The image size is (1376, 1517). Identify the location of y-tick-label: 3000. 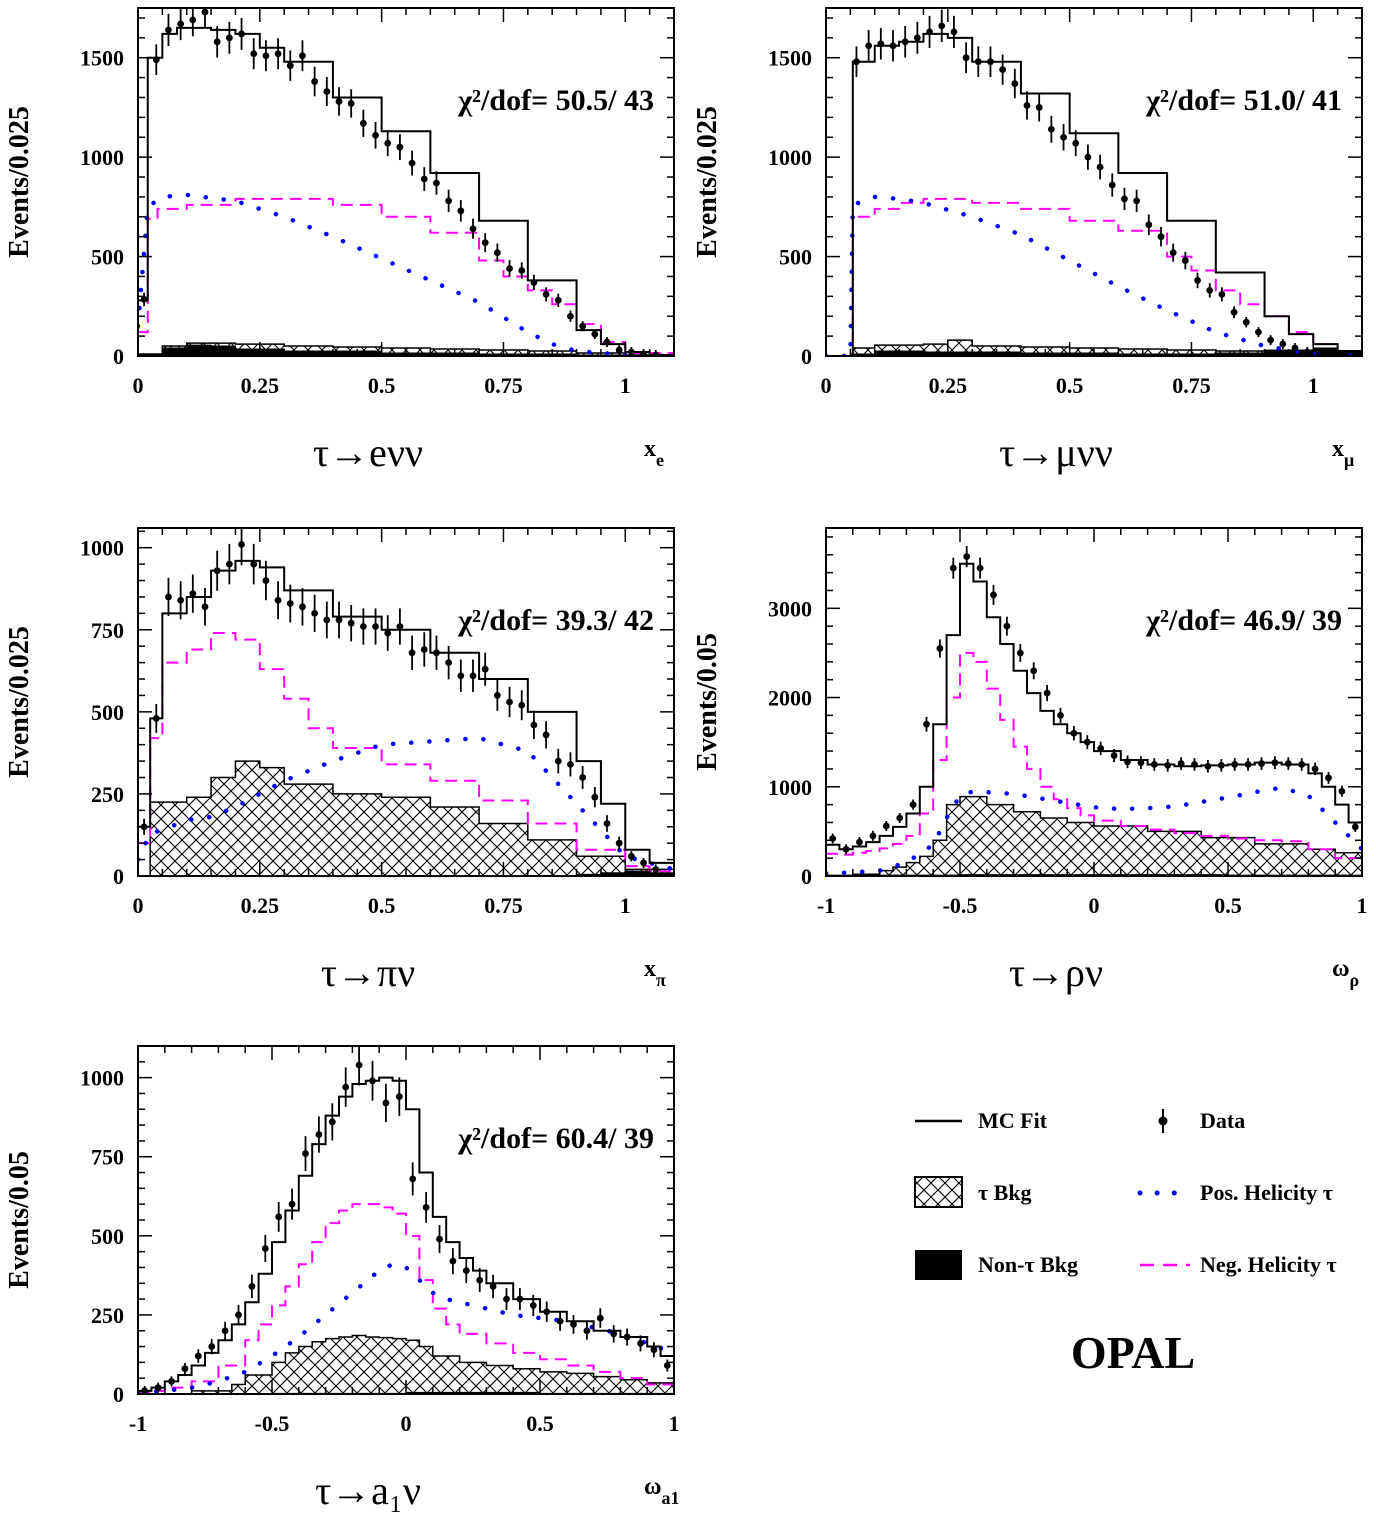
(790, 608).